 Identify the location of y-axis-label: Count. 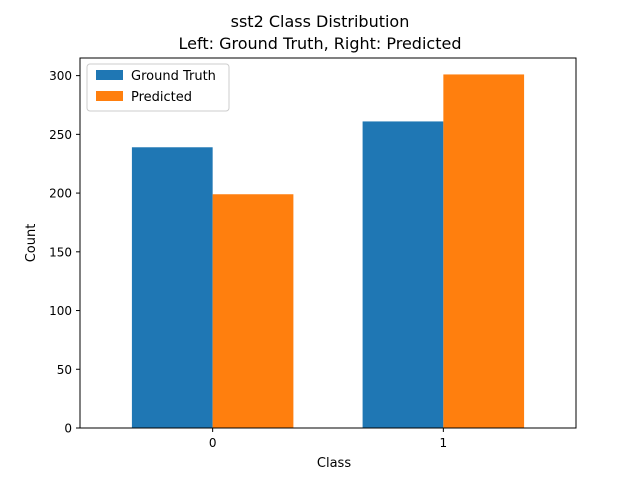
(31, 243).